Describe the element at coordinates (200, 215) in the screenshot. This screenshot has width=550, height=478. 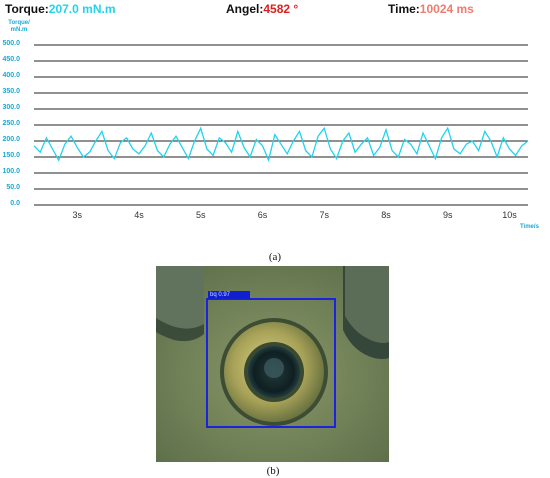
I see `x-tick-label: 5s` at that location.